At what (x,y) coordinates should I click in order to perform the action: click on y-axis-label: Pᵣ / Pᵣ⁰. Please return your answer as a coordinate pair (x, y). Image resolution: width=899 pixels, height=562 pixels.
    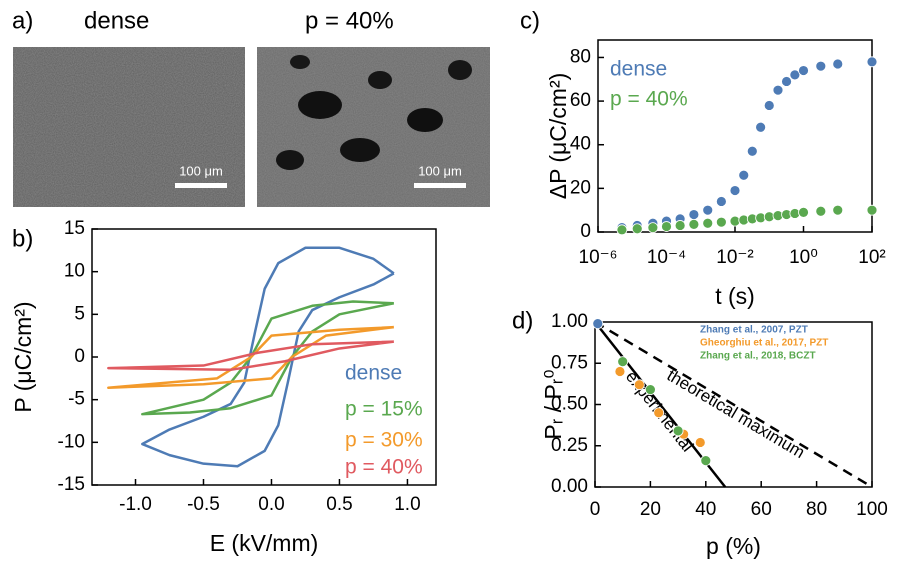
    Looking at the image, I should click on (553, 404).